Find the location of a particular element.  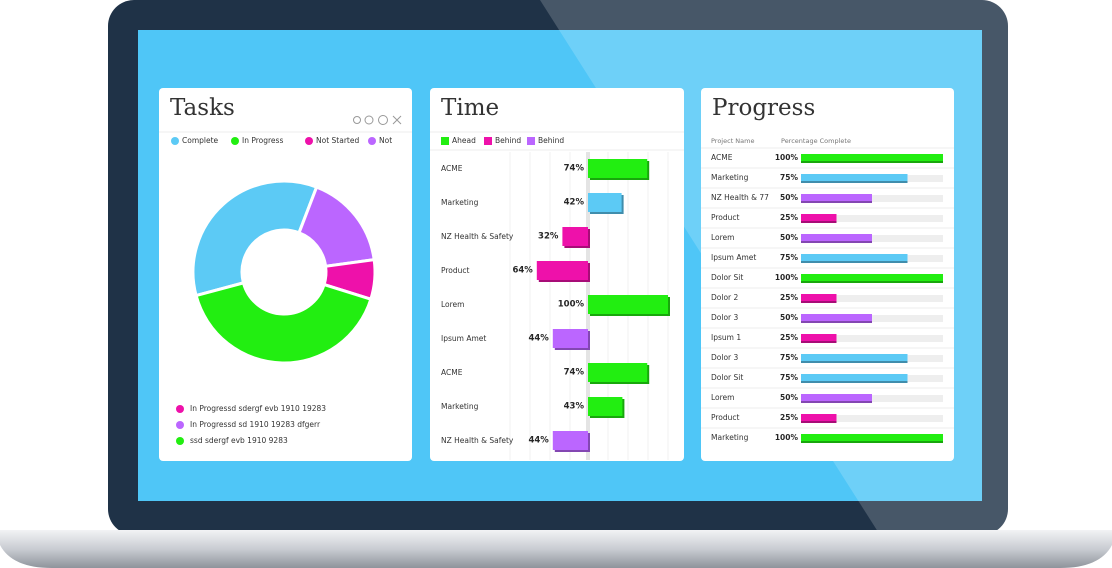

column-header: Project Name is located at coordinates (732, 141).